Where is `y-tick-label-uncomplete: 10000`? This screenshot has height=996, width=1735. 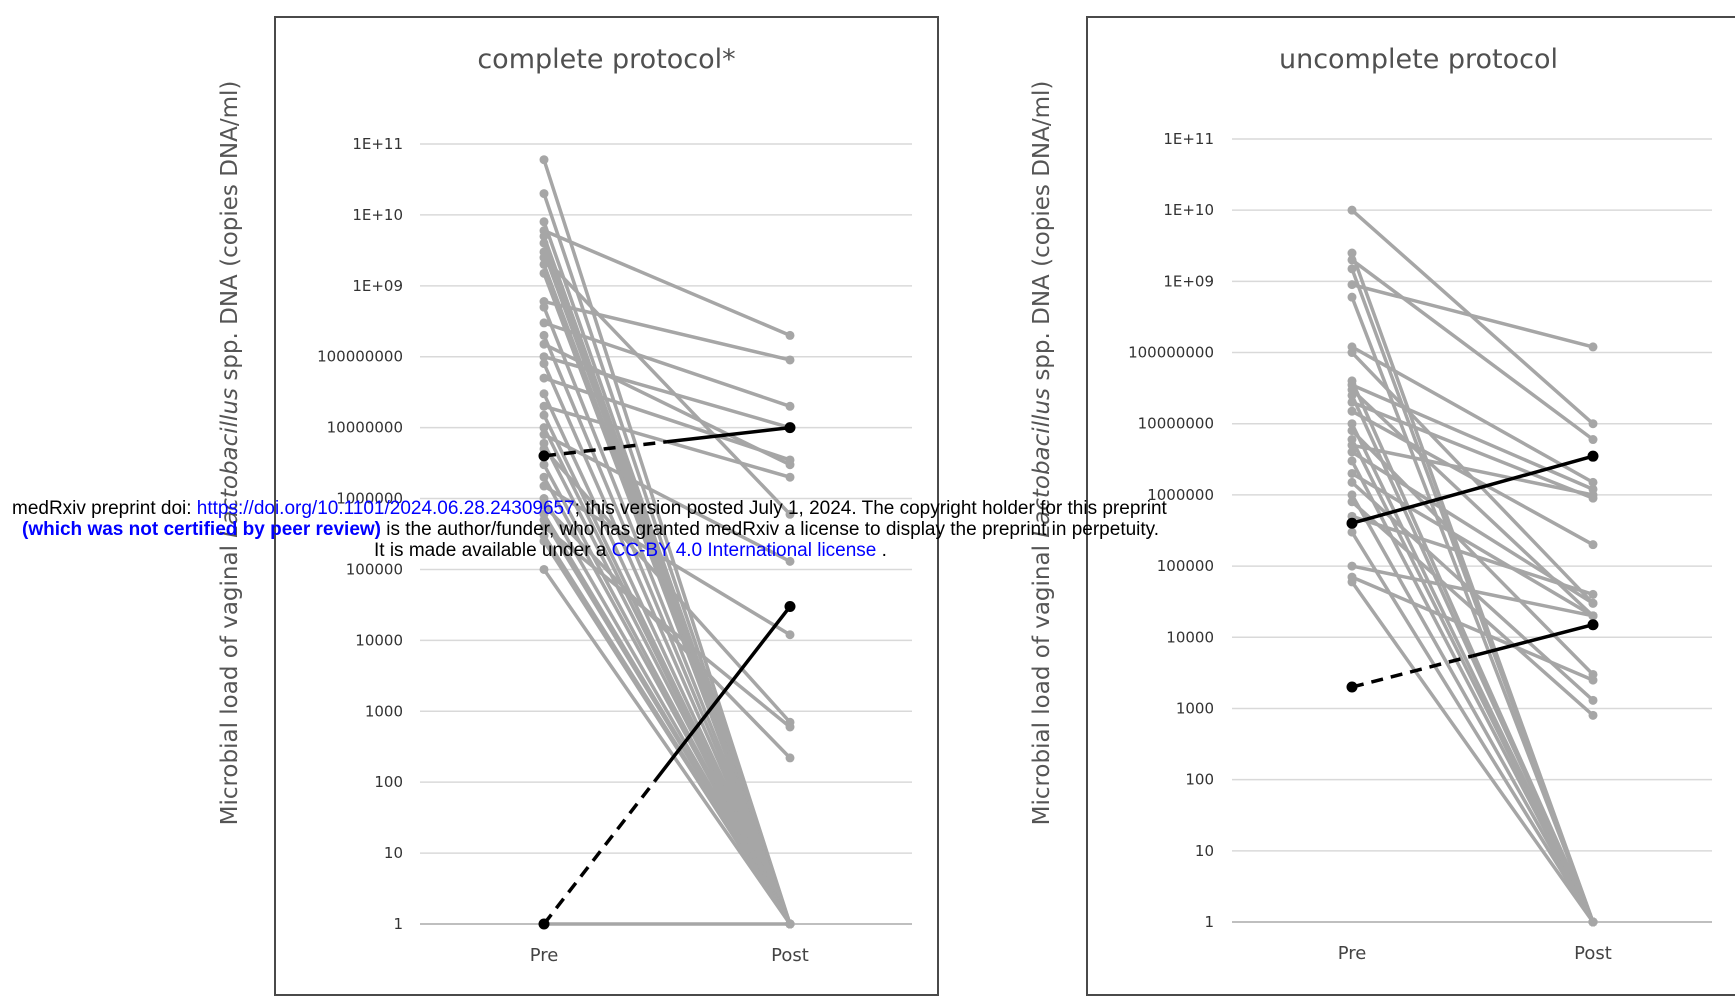
y-tick-label-uncomplete: 10000 is located at coordinates (1190, 637).